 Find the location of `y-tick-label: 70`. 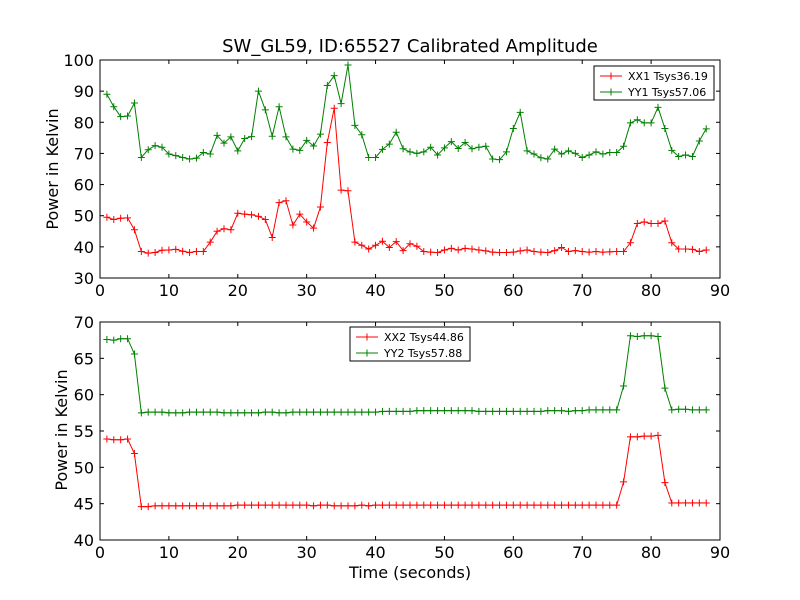

y-tick-label: 70 is located at coordinates (84, 322).